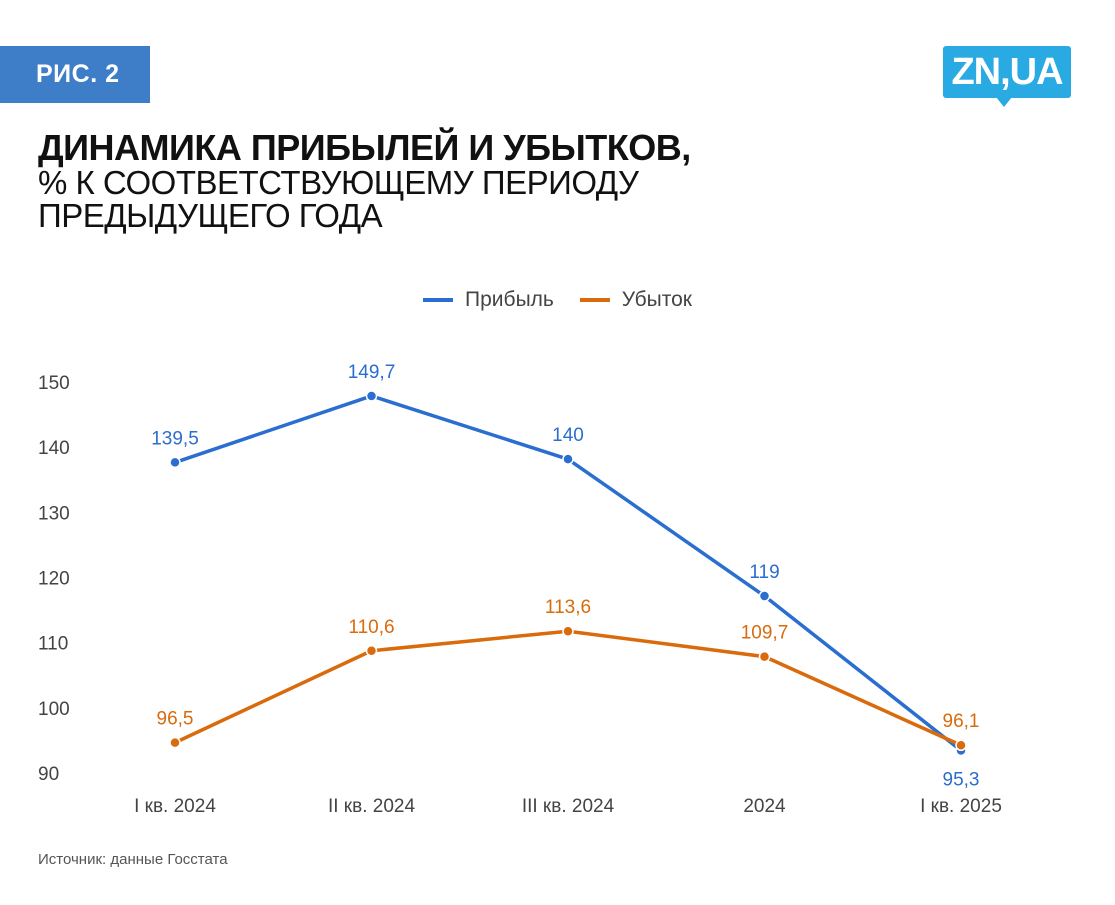 The image size is (1115, 905). Describe the element at coordinates (175, 719) in the screenshot. I see `data-label: 96,5` at that location.